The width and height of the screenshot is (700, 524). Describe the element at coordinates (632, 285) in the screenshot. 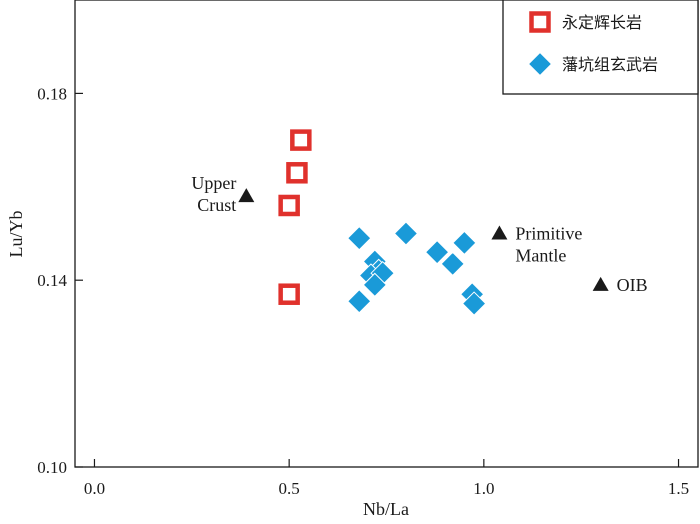

I see `reference-label: OIB` at that location.